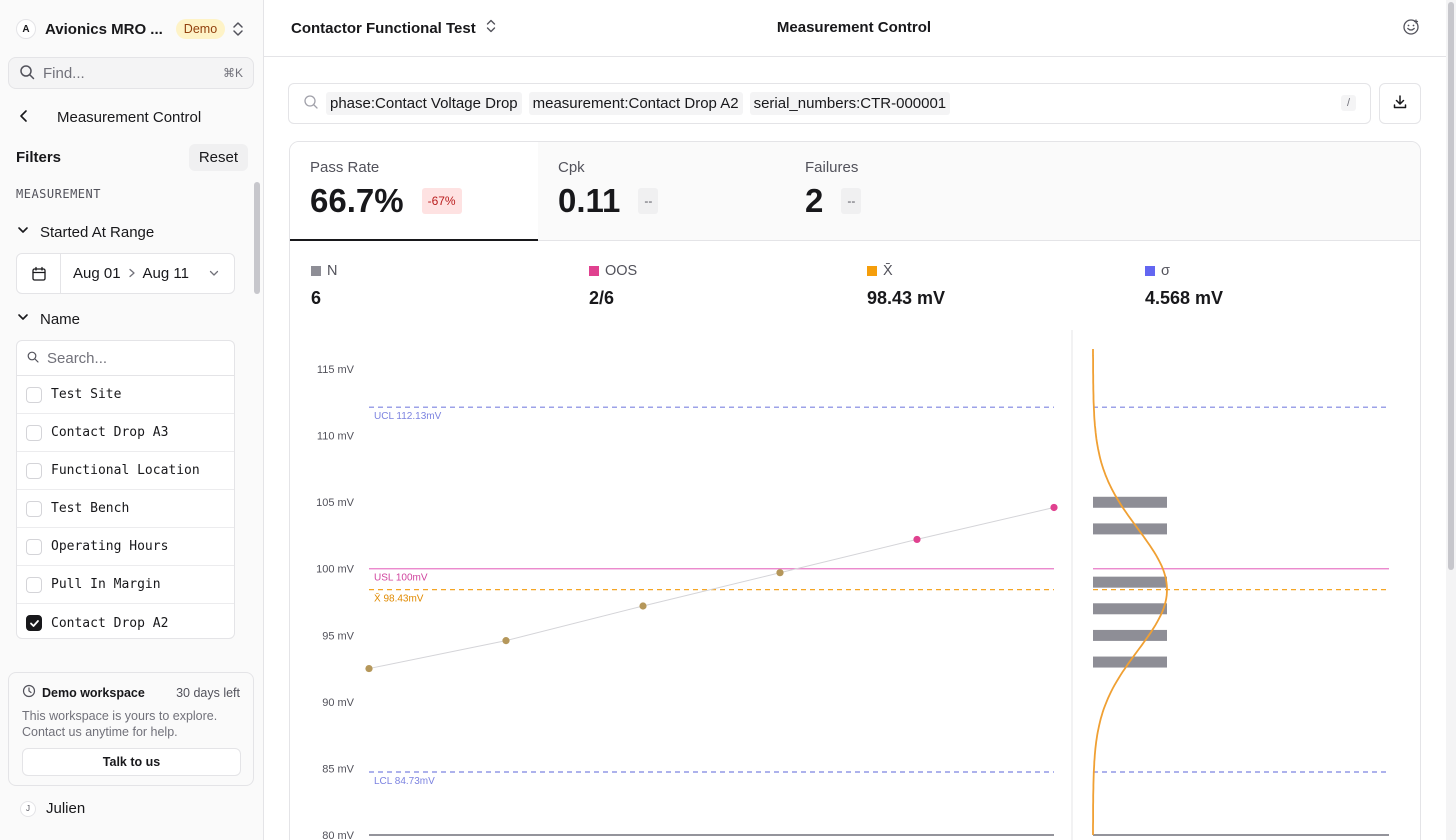 This screenshot has width=1456, height=840. Describe the element at coordinates (58, 194) in the screenshot. I see `section-label: MEASUREMENT` at that location.